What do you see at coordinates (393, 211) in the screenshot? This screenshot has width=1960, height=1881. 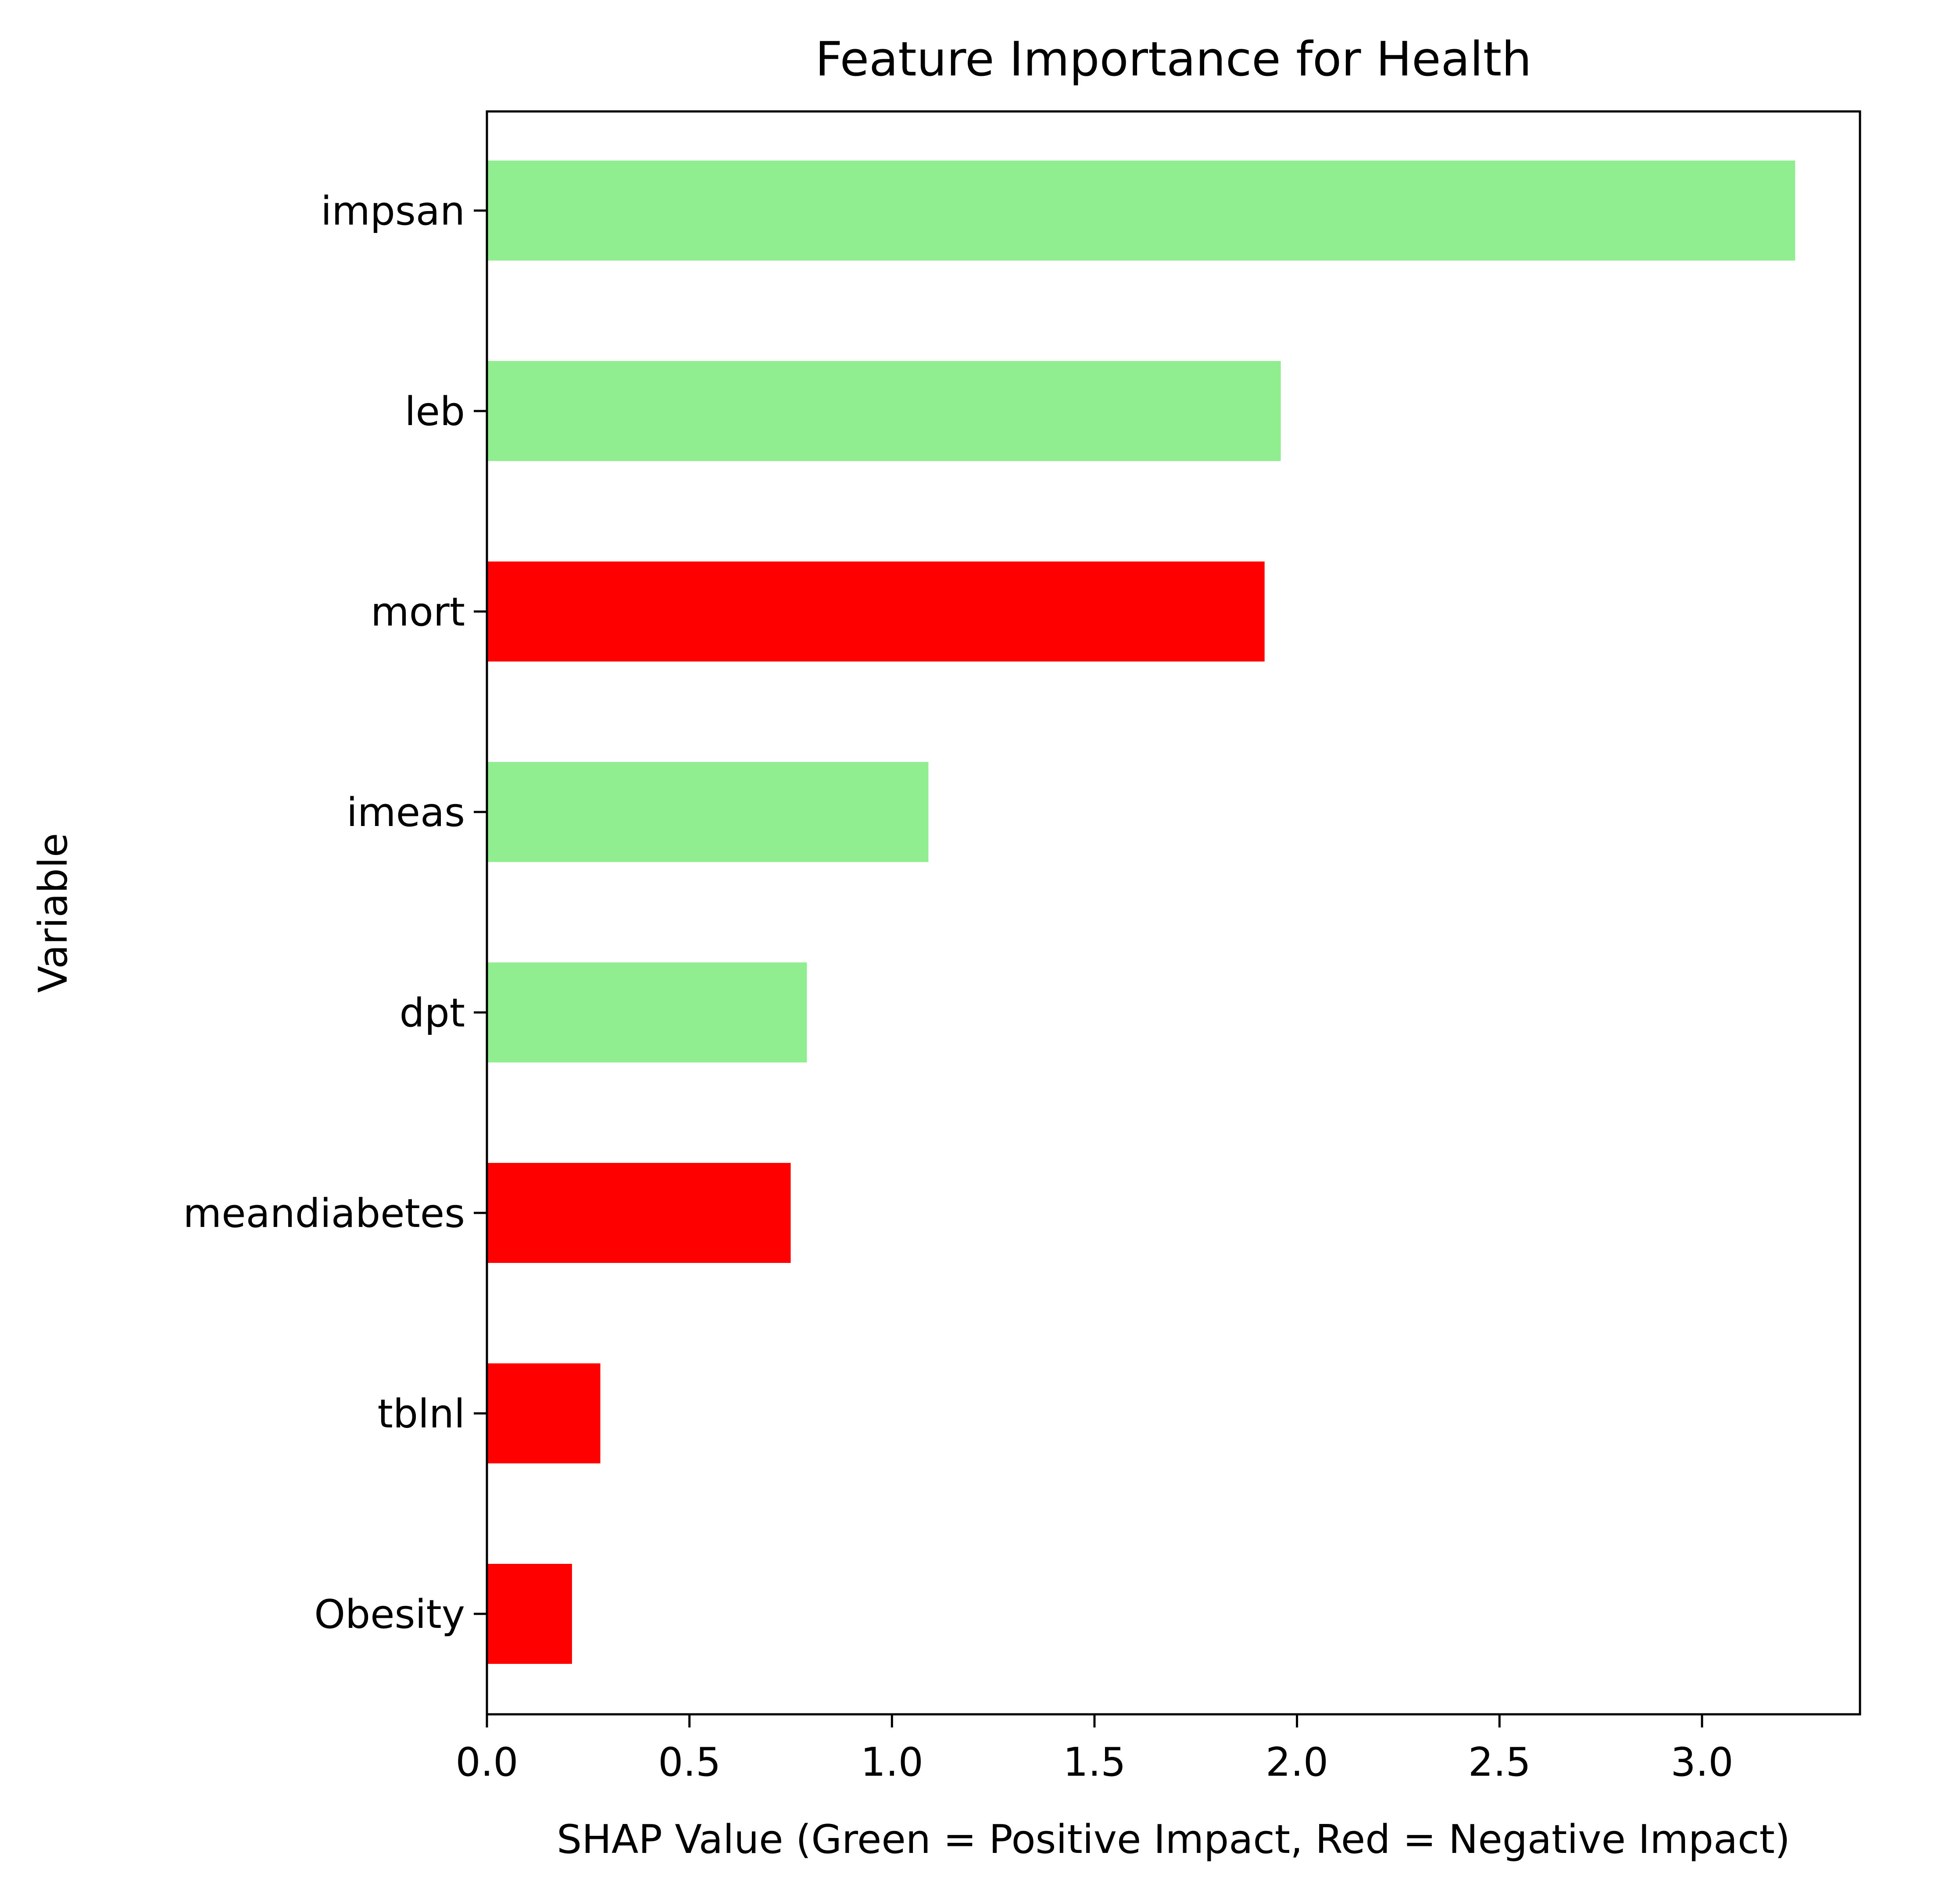 I see `y-tick-label: impsan` at bounding box center [393, 211].